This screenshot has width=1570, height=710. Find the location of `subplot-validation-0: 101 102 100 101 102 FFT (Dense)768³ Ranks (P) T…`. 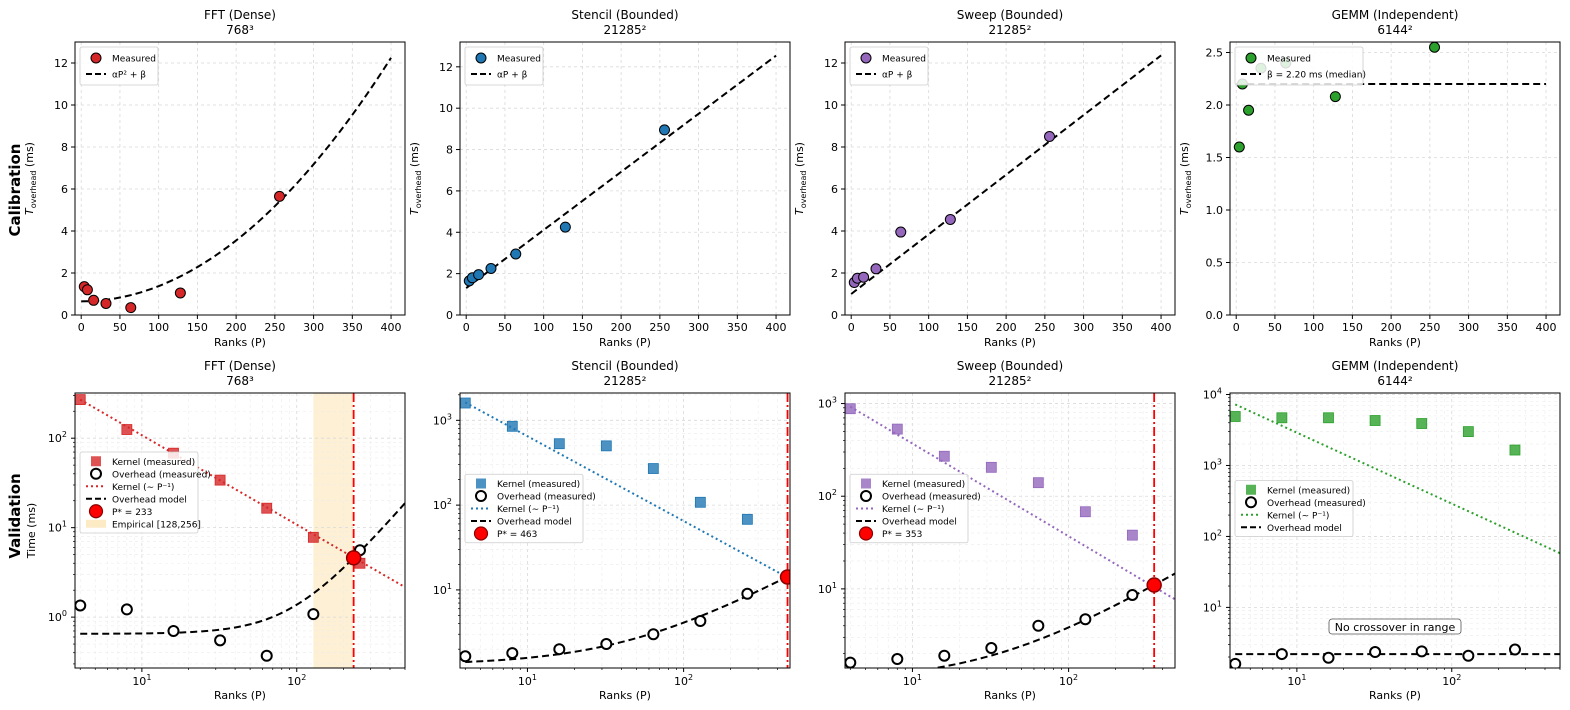

subplot-validation-0: 101 102 100 101 102 FFT (Dense)768³ Ranks (P) T… is located at coordinates (215, 530).